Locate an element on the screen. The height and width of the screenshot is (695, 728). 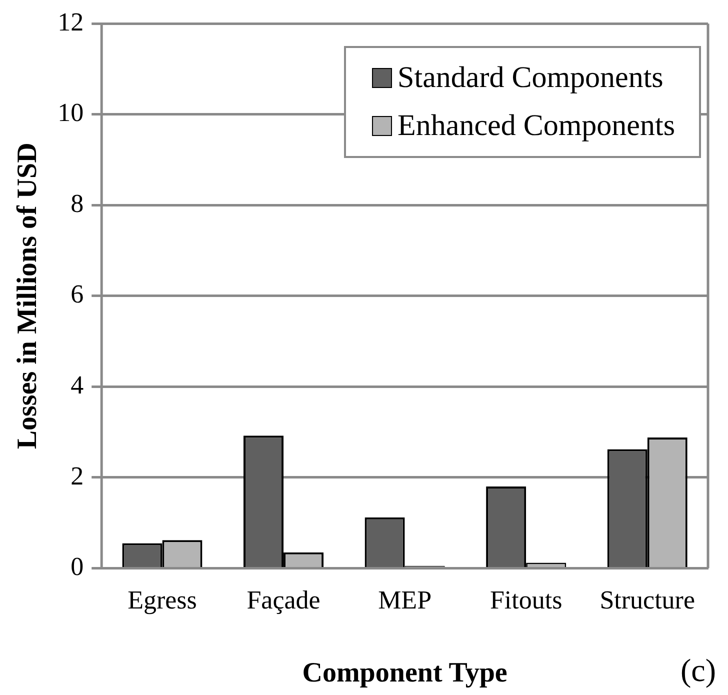
legend-label: Standard Components is located at coordinates (531, 78).